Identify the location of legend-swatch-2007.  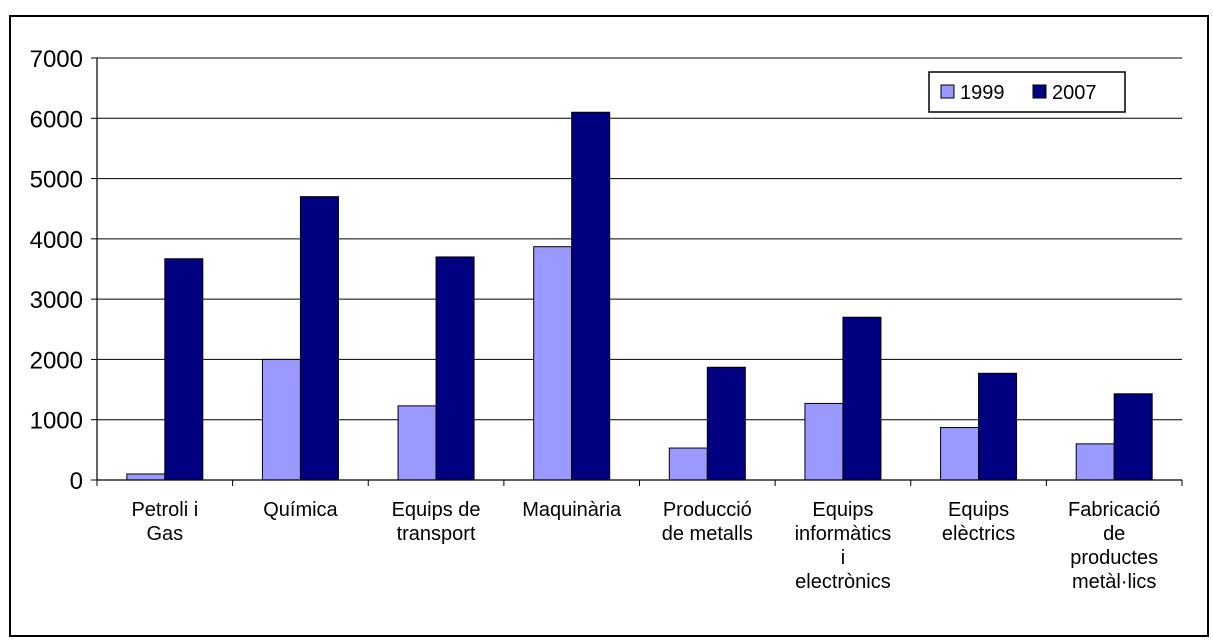
(1039, 91).